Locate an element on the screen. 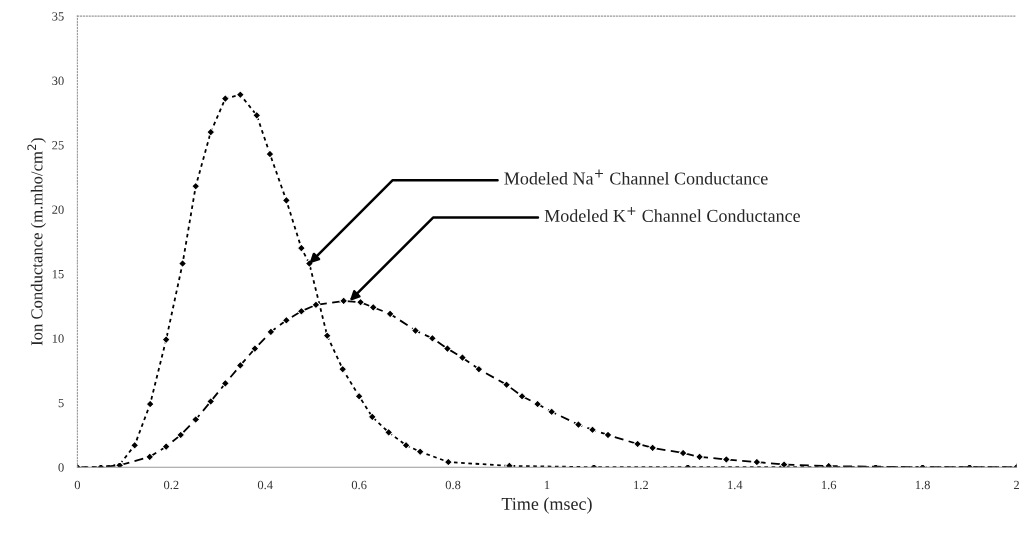  y-tick-label: 25 is located at coordinates (58, 145).